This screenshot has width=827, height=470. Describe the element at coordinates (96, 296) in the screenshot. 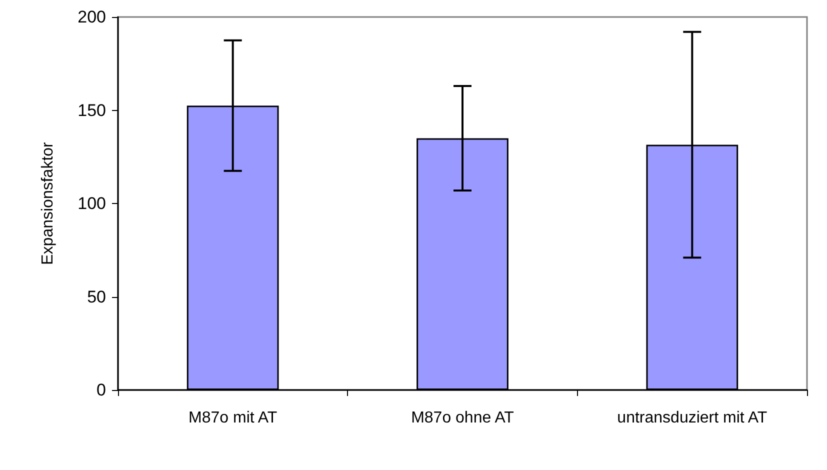

I see `y-tick-label: 50` at that location.